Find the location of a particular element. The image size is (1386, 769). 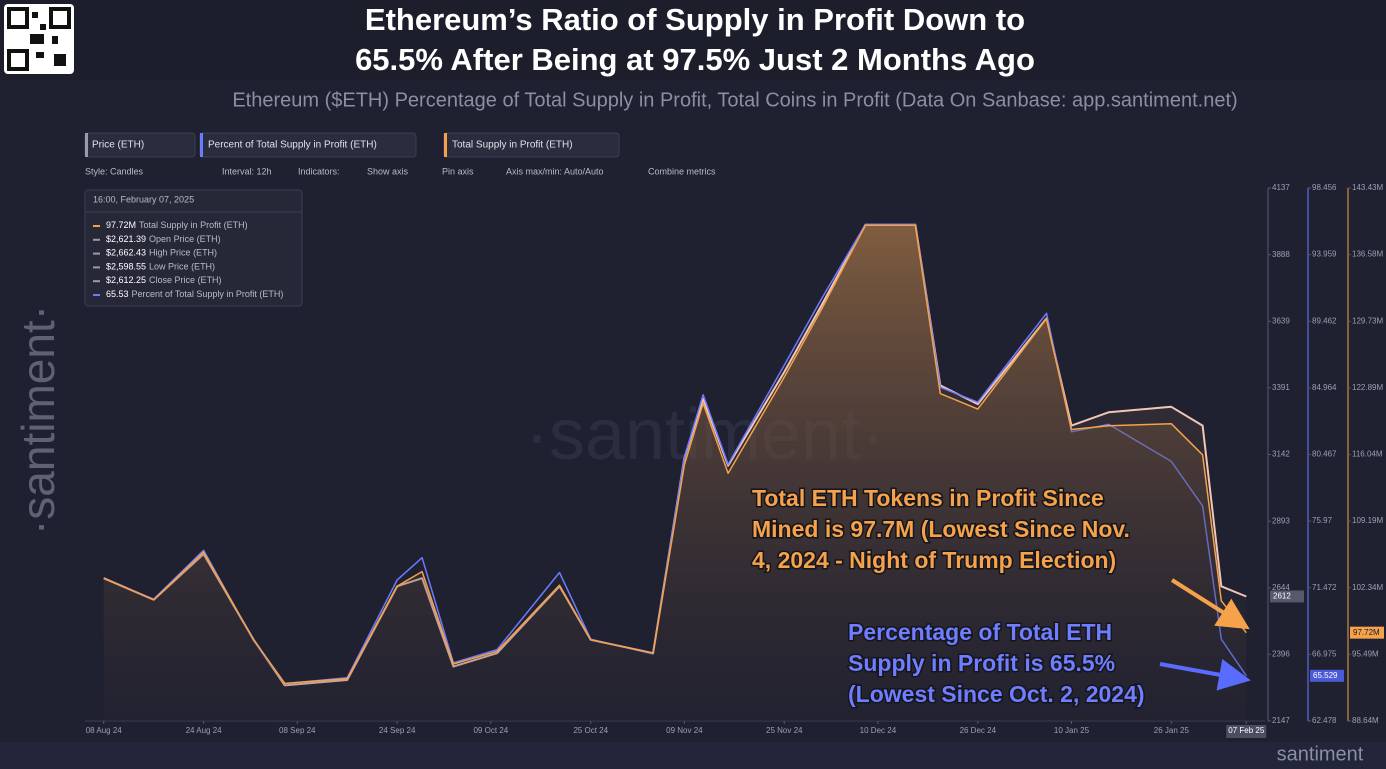

y-tick-label: 102.34M is located at coordinates (1367, 587).